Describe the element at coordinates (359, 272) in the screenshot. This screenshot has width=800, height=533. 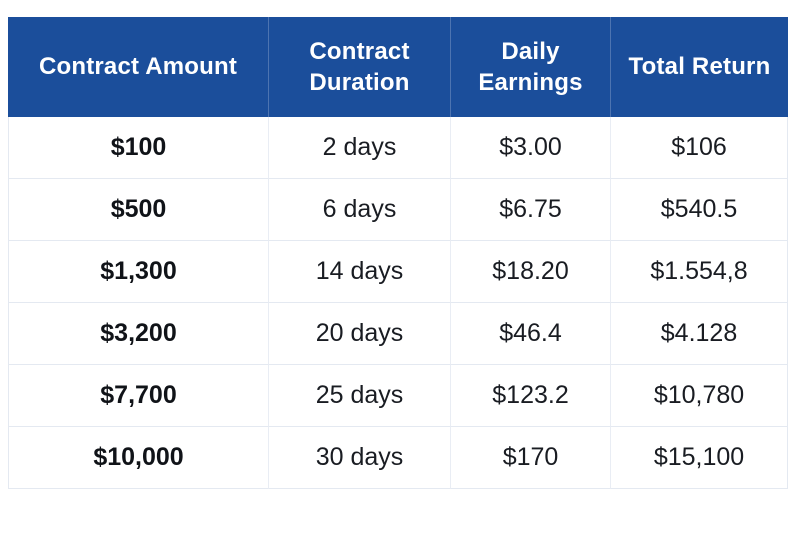
I see `cell-duration: 14 days` at that location.